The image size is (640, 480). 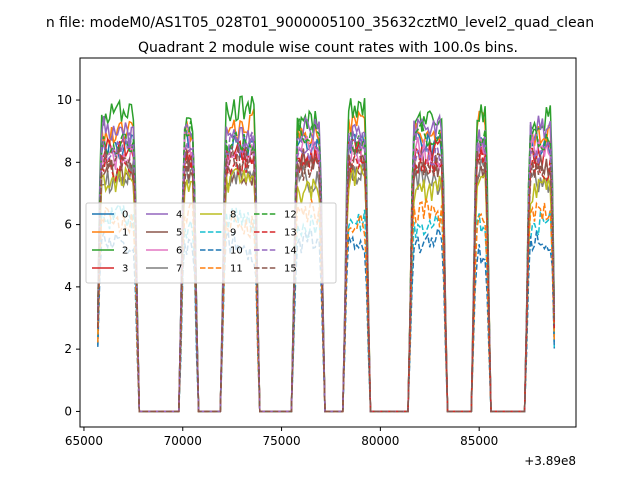 I want to click on legend-label-2: 2, so click(x=125, y=251).